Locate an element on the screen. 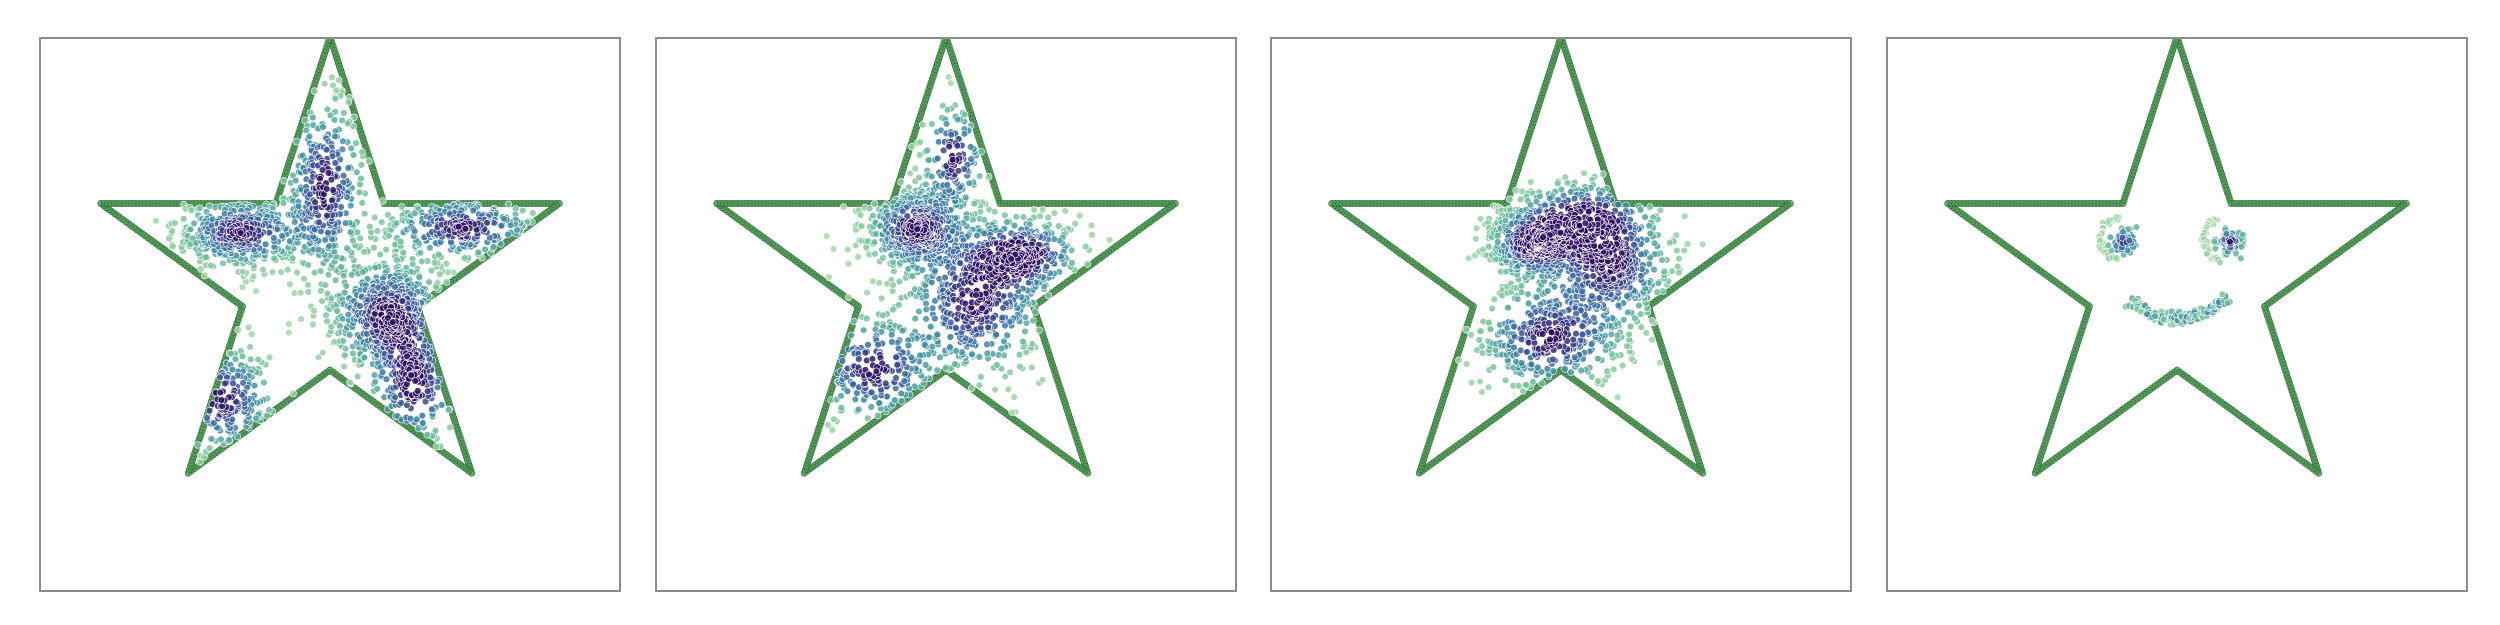  boundary-point is located at coordinates (945, 41).